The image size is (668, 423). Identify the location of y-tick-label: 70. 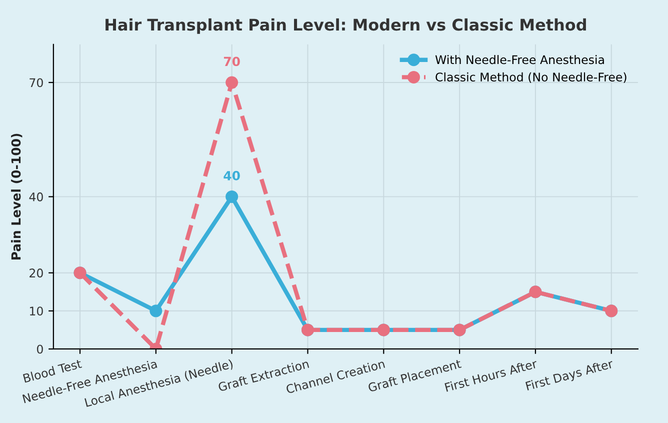
(36, 83).